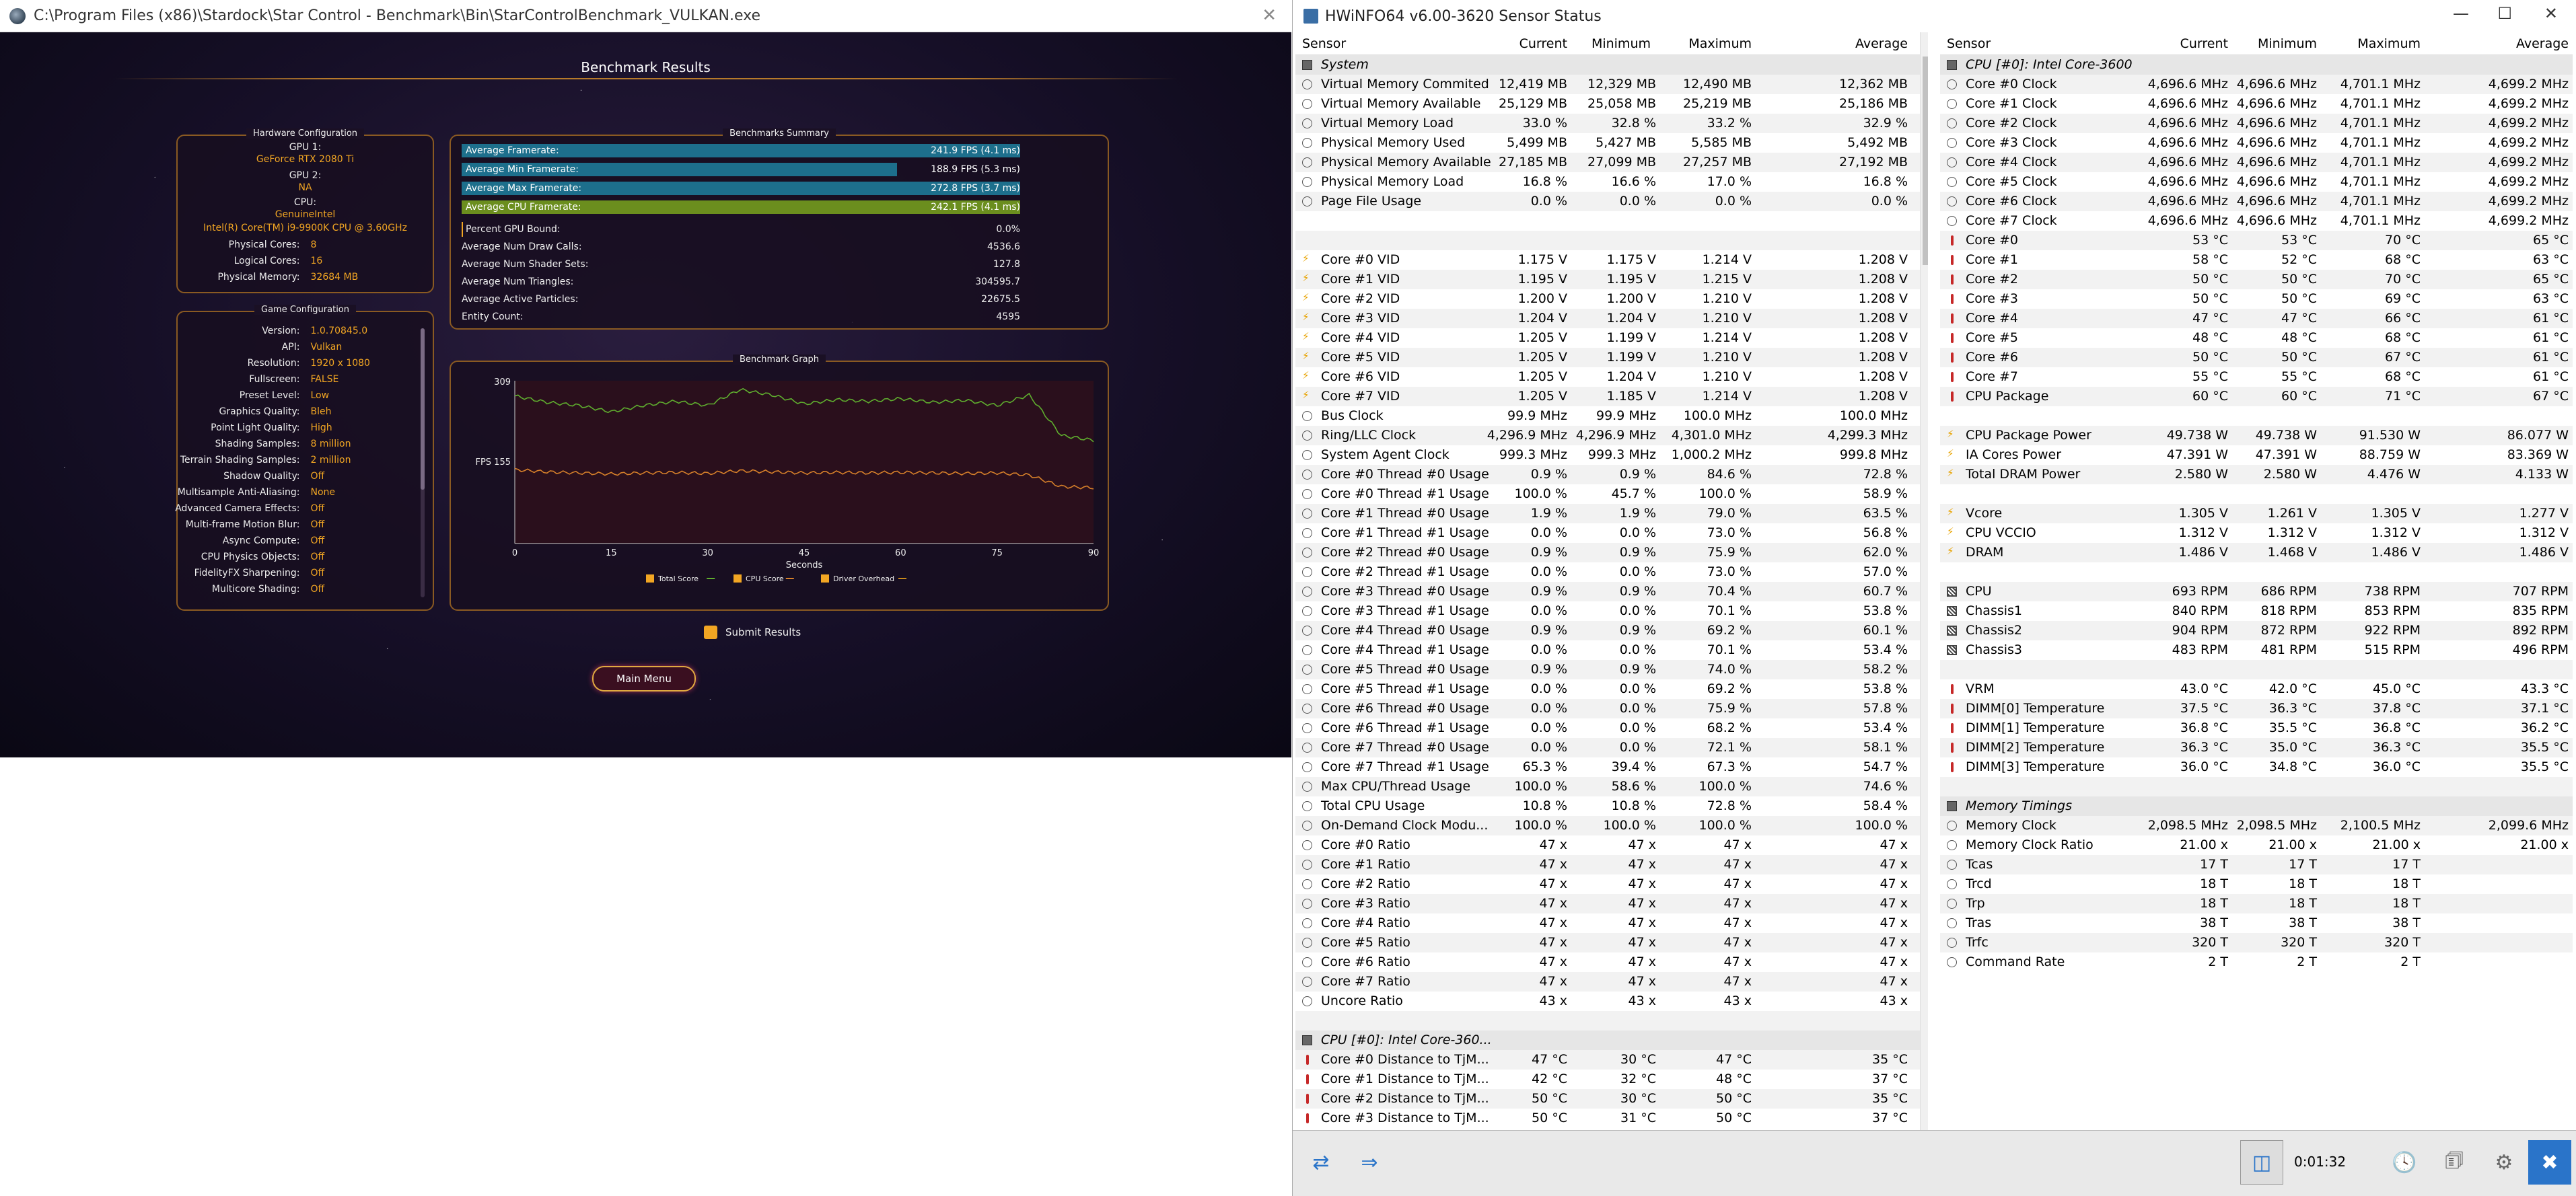  What do you see at coordinates (1611, 299) in the screenshot?
I see `sensor-row: ⚡ Core #2 VID 1.200 V 1.200 V 1.210 V 1.208 V` at bounding box center [1611, 299].